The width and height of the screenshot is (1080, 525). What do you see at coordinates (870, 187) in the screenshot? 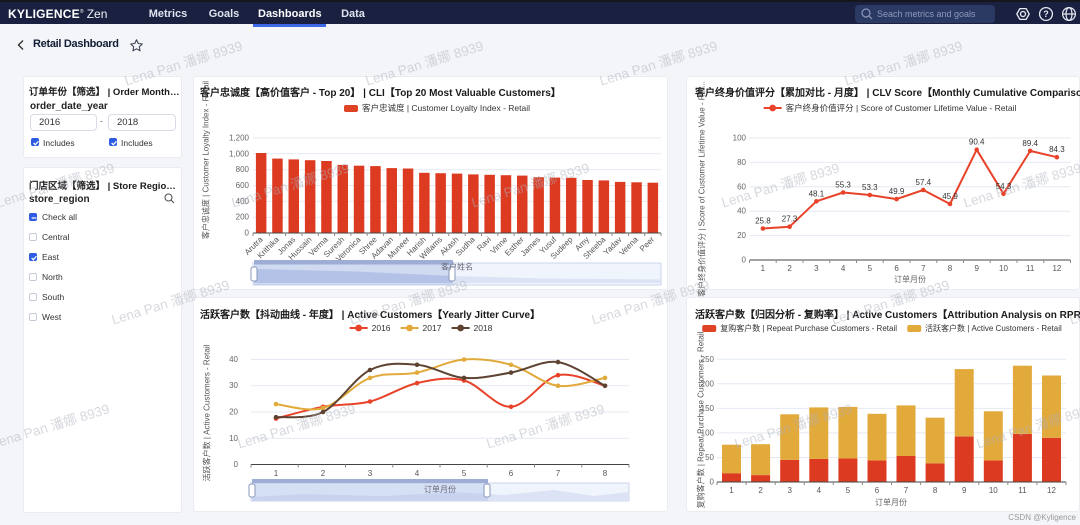
I see `svg-text: 53.3` at bounding box center [870, 187].